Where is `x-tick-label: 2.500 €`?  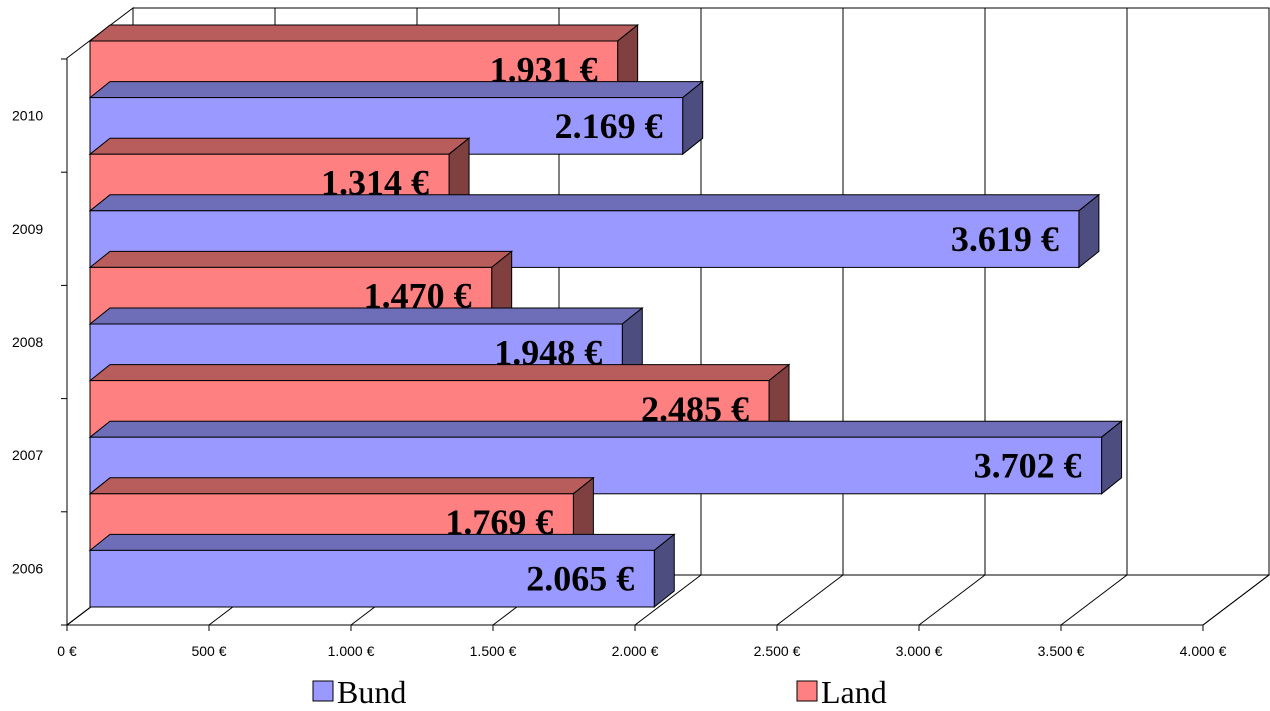 x-tick-label: 2.500 € is located at coordinates (777, 651).